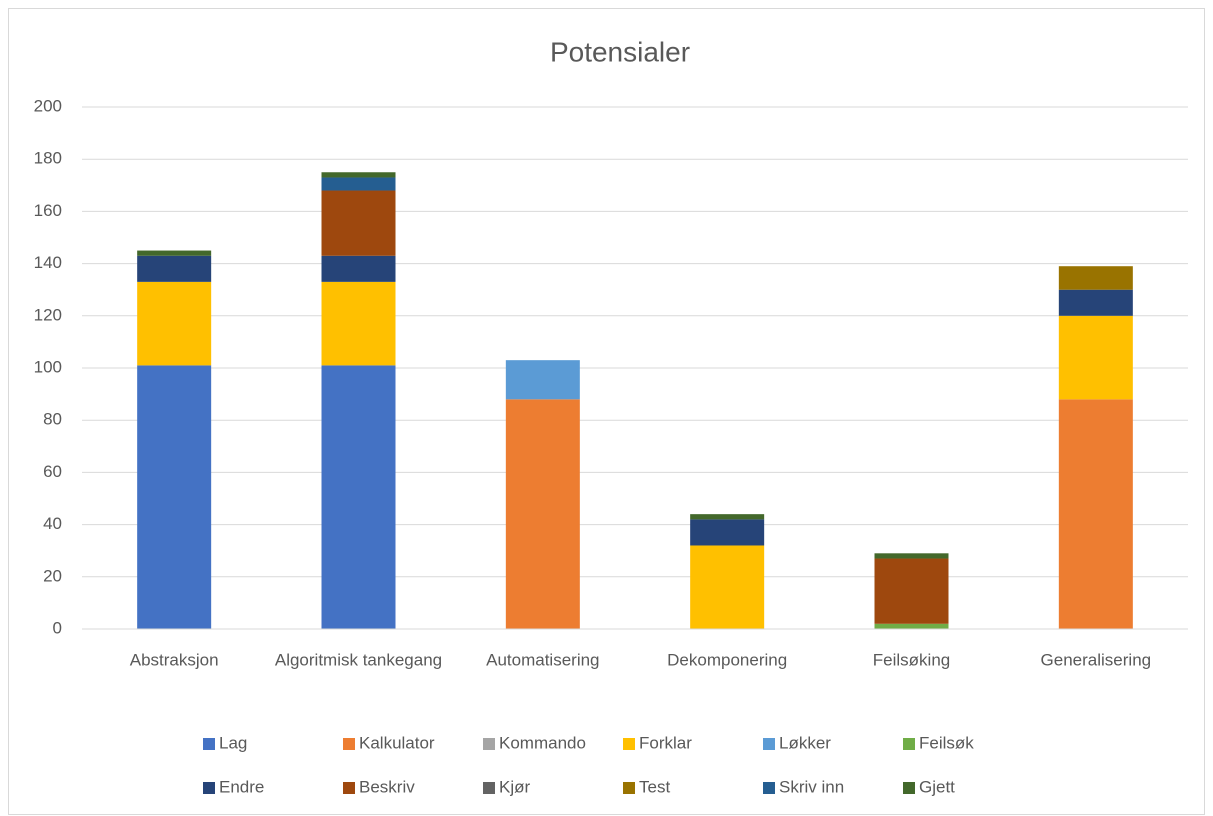  What do you see at coordinates (48, 314) in the screenshot?
I see `y-tick-label: 120` at bounding box center [48, 314].